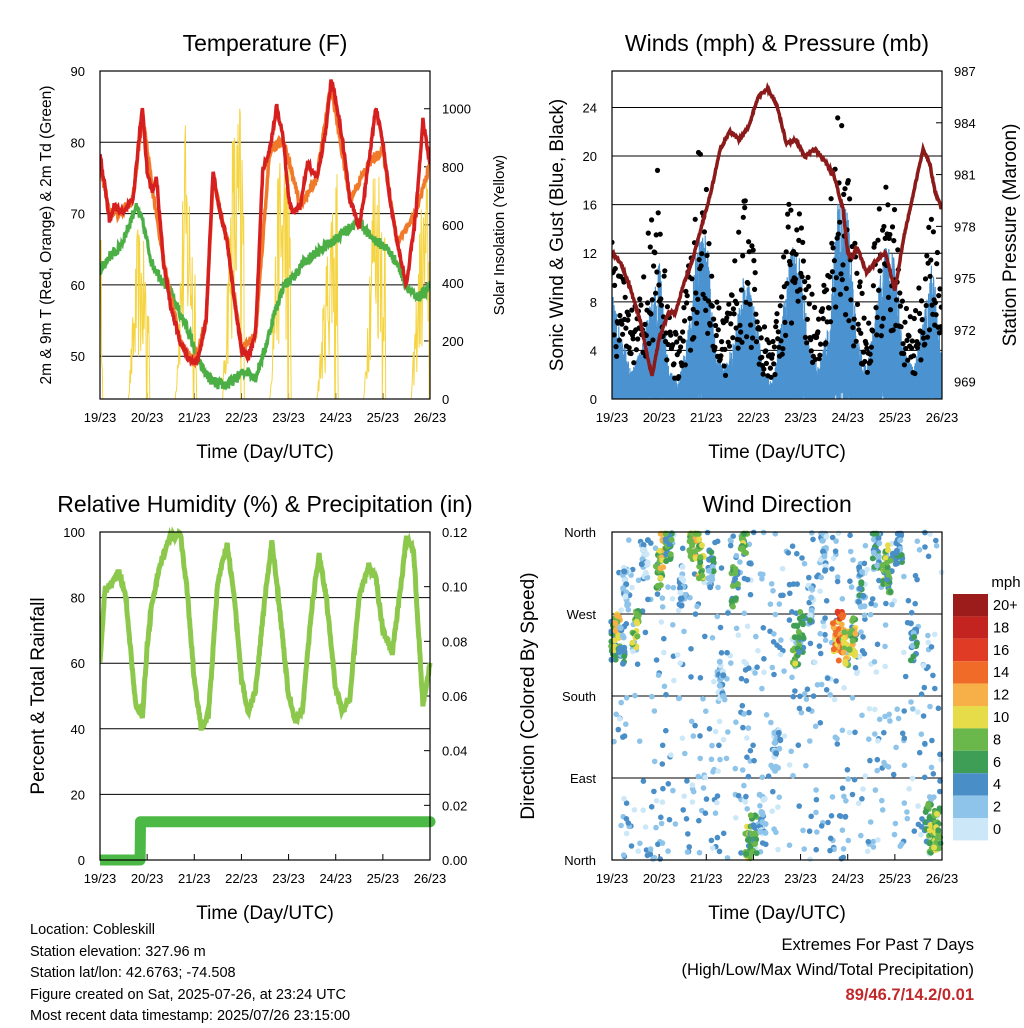 Image resolution: width=1024 pixels, height=1028 pixels. Describe the element at coordinates (777, 229) in the screenshot. I see `pressure-line` at that location.